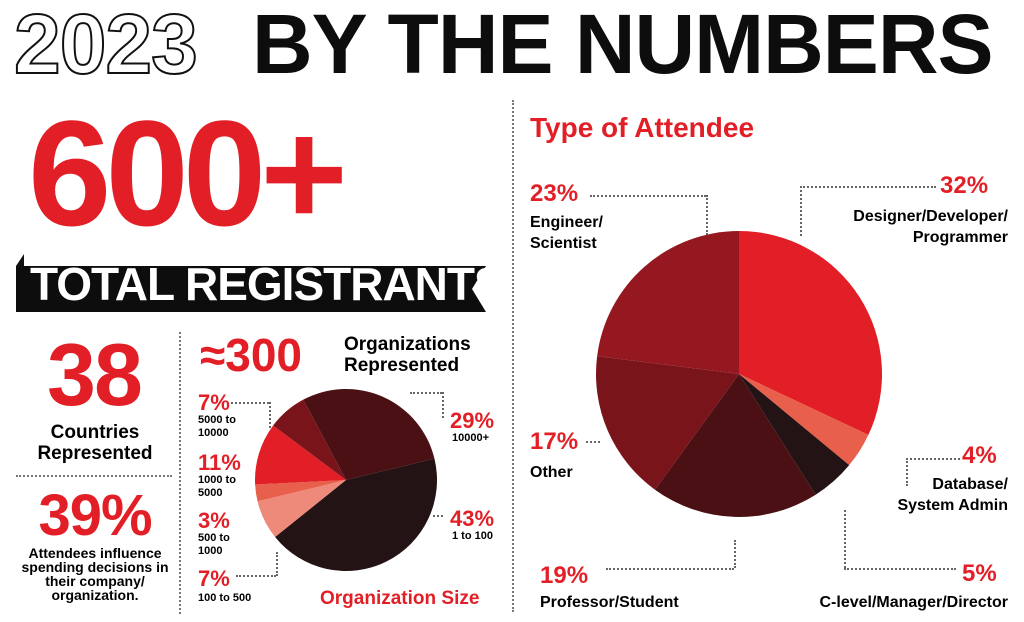 The width and height of the screenshot is (1024, 622). What do you see at coordinates (913, 602) in the screenshot?
I see `att-clevel-label: C-level/Manager/Director` at bounding box center [913, 602].